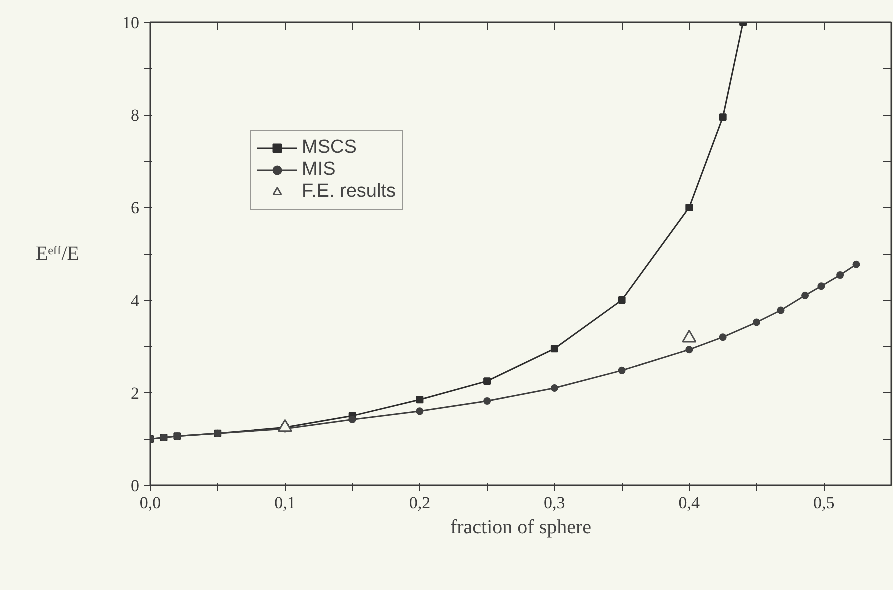 This screenshot has width=893, height=590. Describe the element at coordinates (135, 208) in the screenshot. I see `y-tick-label: 6` at that location.